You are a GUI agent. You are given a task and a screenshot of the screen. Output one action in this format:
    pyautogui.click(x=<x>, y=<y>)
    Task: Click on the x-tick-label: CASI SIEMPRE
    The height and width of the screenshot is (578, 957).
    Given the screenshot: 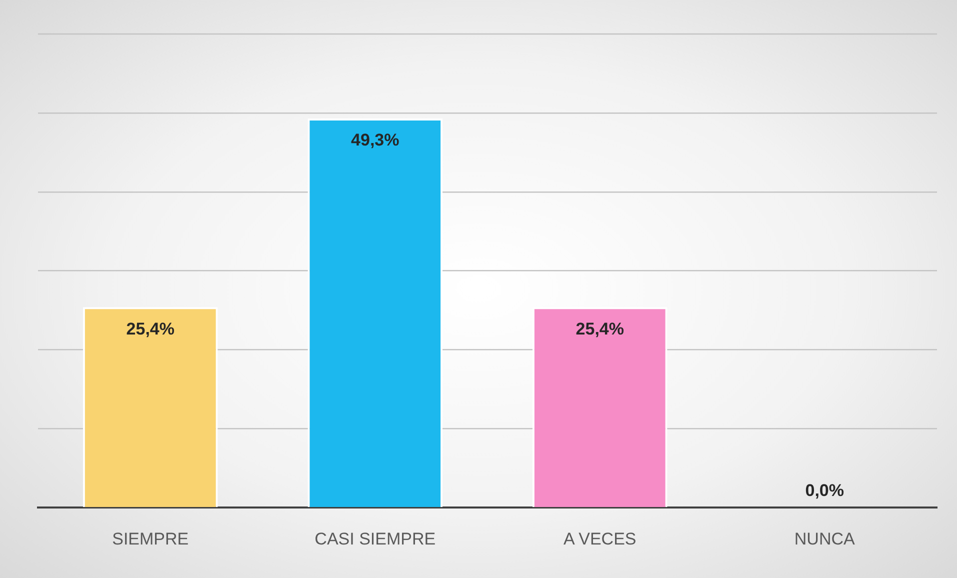 What is the action you would take?
    pyautogui.click(x=375, y=538)
    